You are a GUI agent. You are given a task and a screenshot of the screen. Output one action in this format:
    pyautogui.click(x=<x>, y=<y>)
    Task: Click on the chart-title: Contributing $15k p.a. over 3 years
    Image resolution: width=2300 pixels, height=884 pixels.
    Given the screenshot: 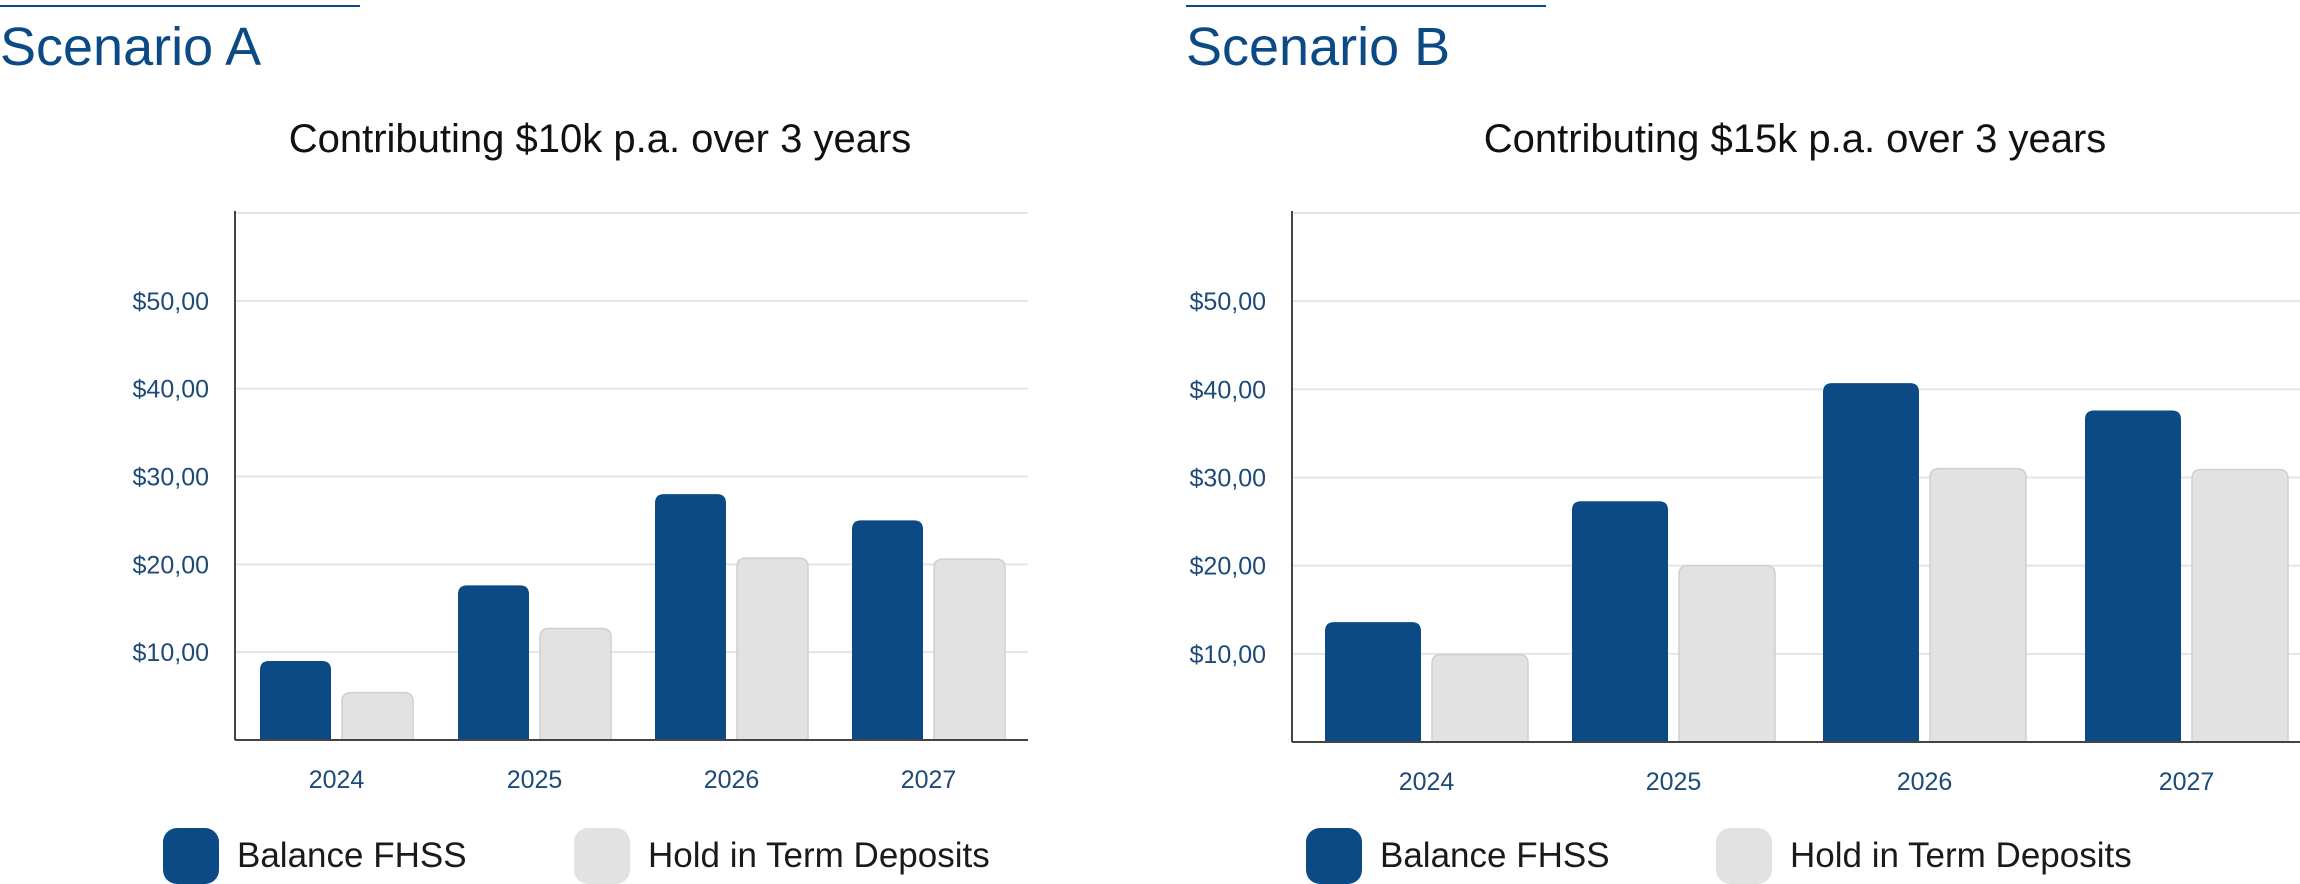 What is the action you would take?
    pyautogui.click(x=1795, y=139)
    